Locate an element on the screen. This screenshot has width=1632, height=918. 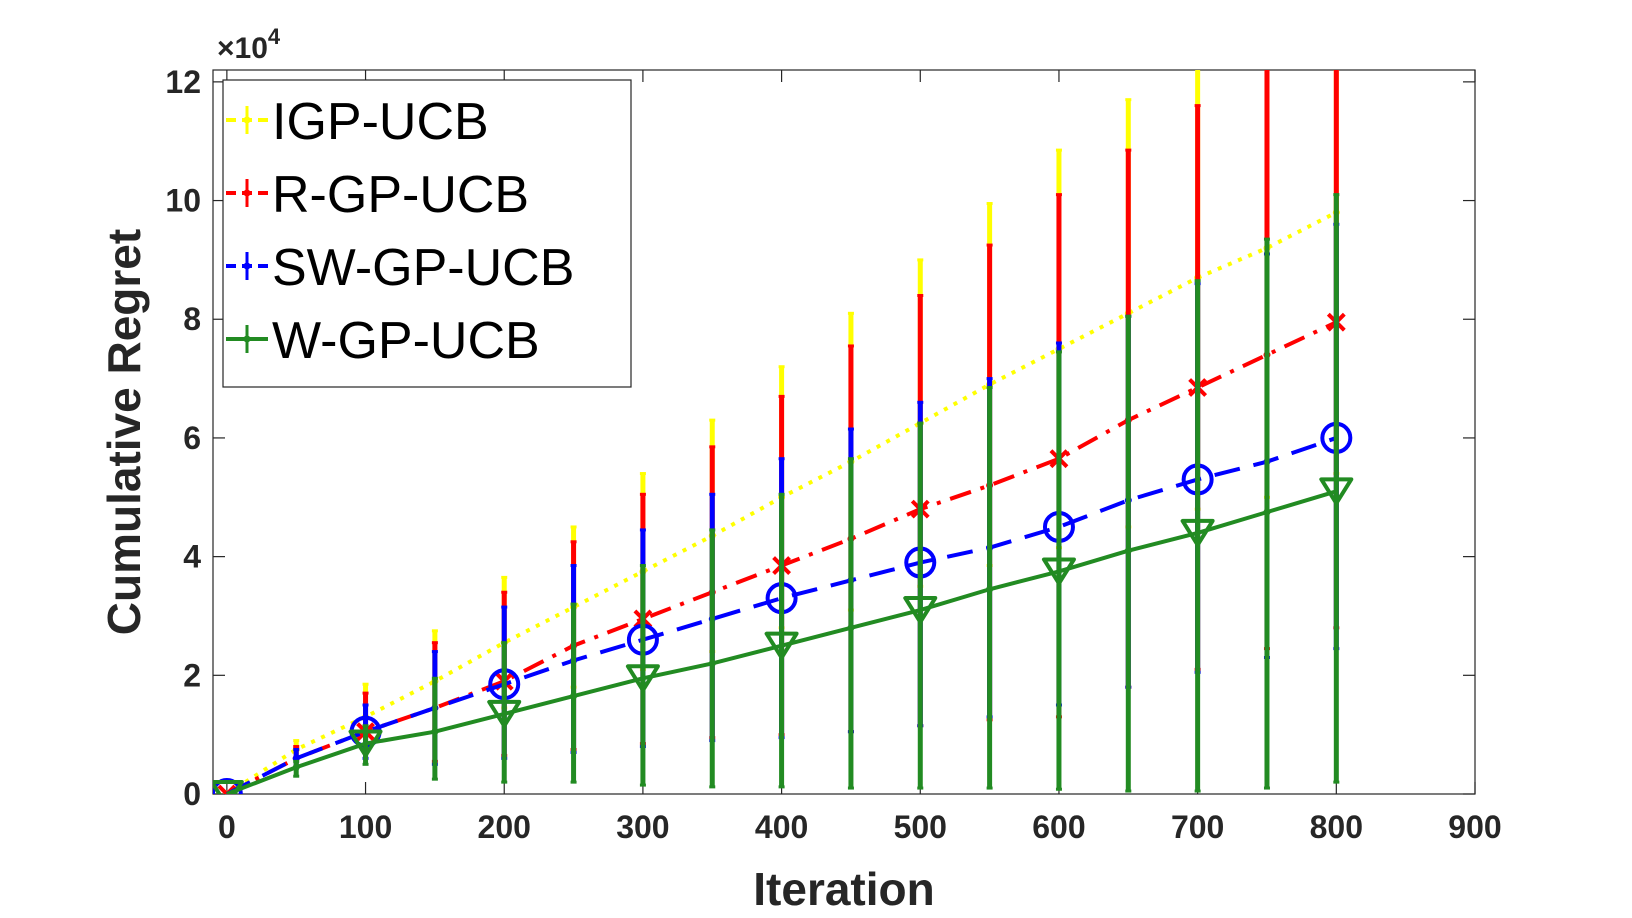
legend-label-r-gp-ucb: R-GP-UCB is located at coordinates (400, 195).